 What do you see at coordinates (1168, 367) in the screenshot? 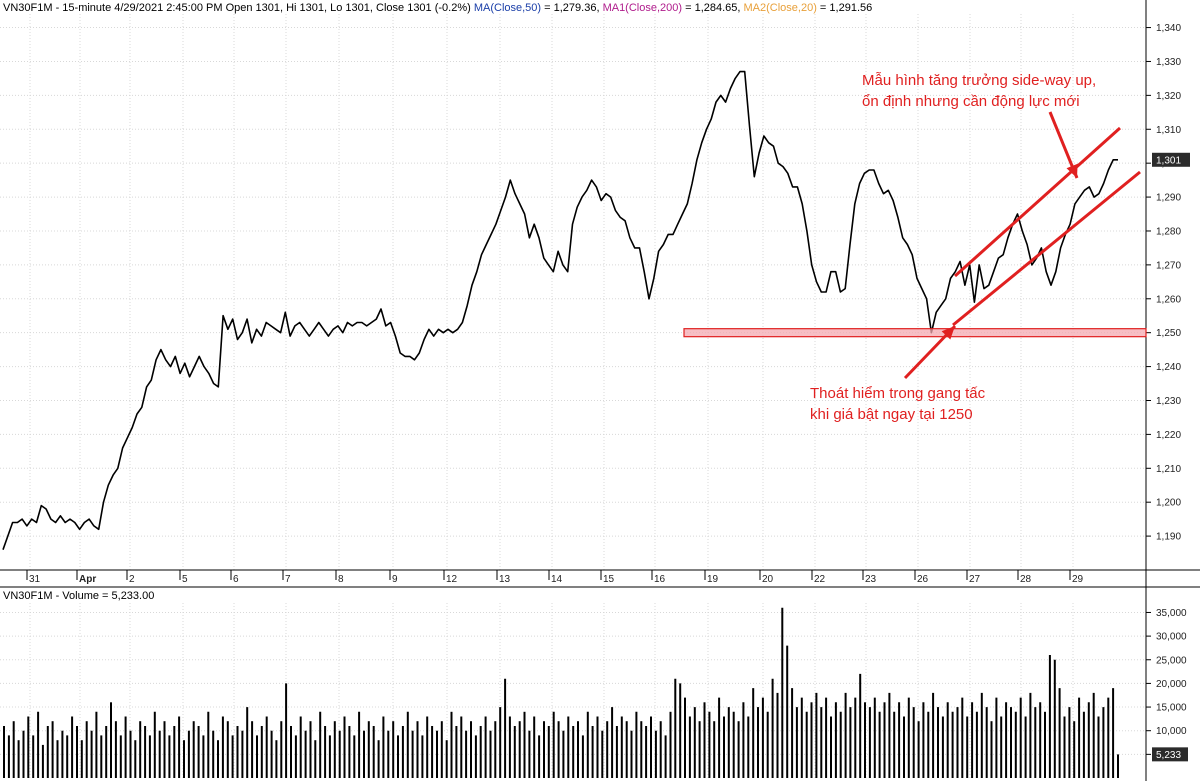
I see `y-tick-label: 1,240` at bounding box center [1168, 367].